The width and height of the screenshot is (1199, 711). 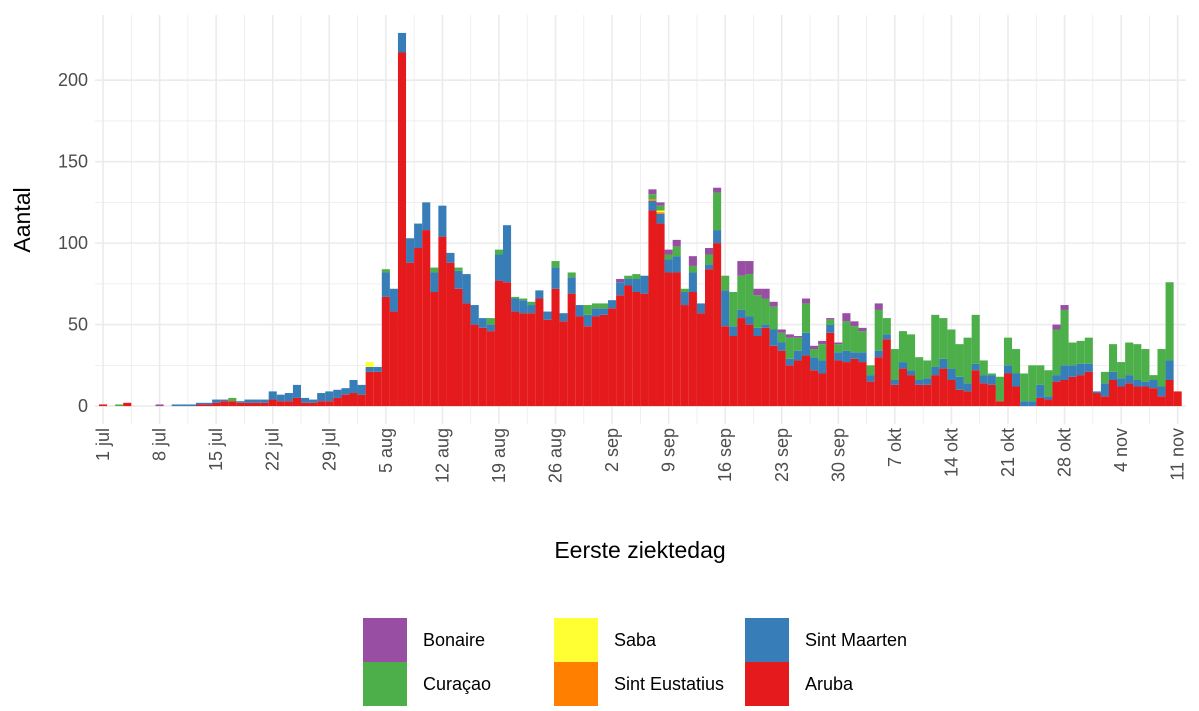 What do you see at coordinates (78, 325) in the screenshot?
I see `y-tick-label: 50` at bounding box center [78, 325].